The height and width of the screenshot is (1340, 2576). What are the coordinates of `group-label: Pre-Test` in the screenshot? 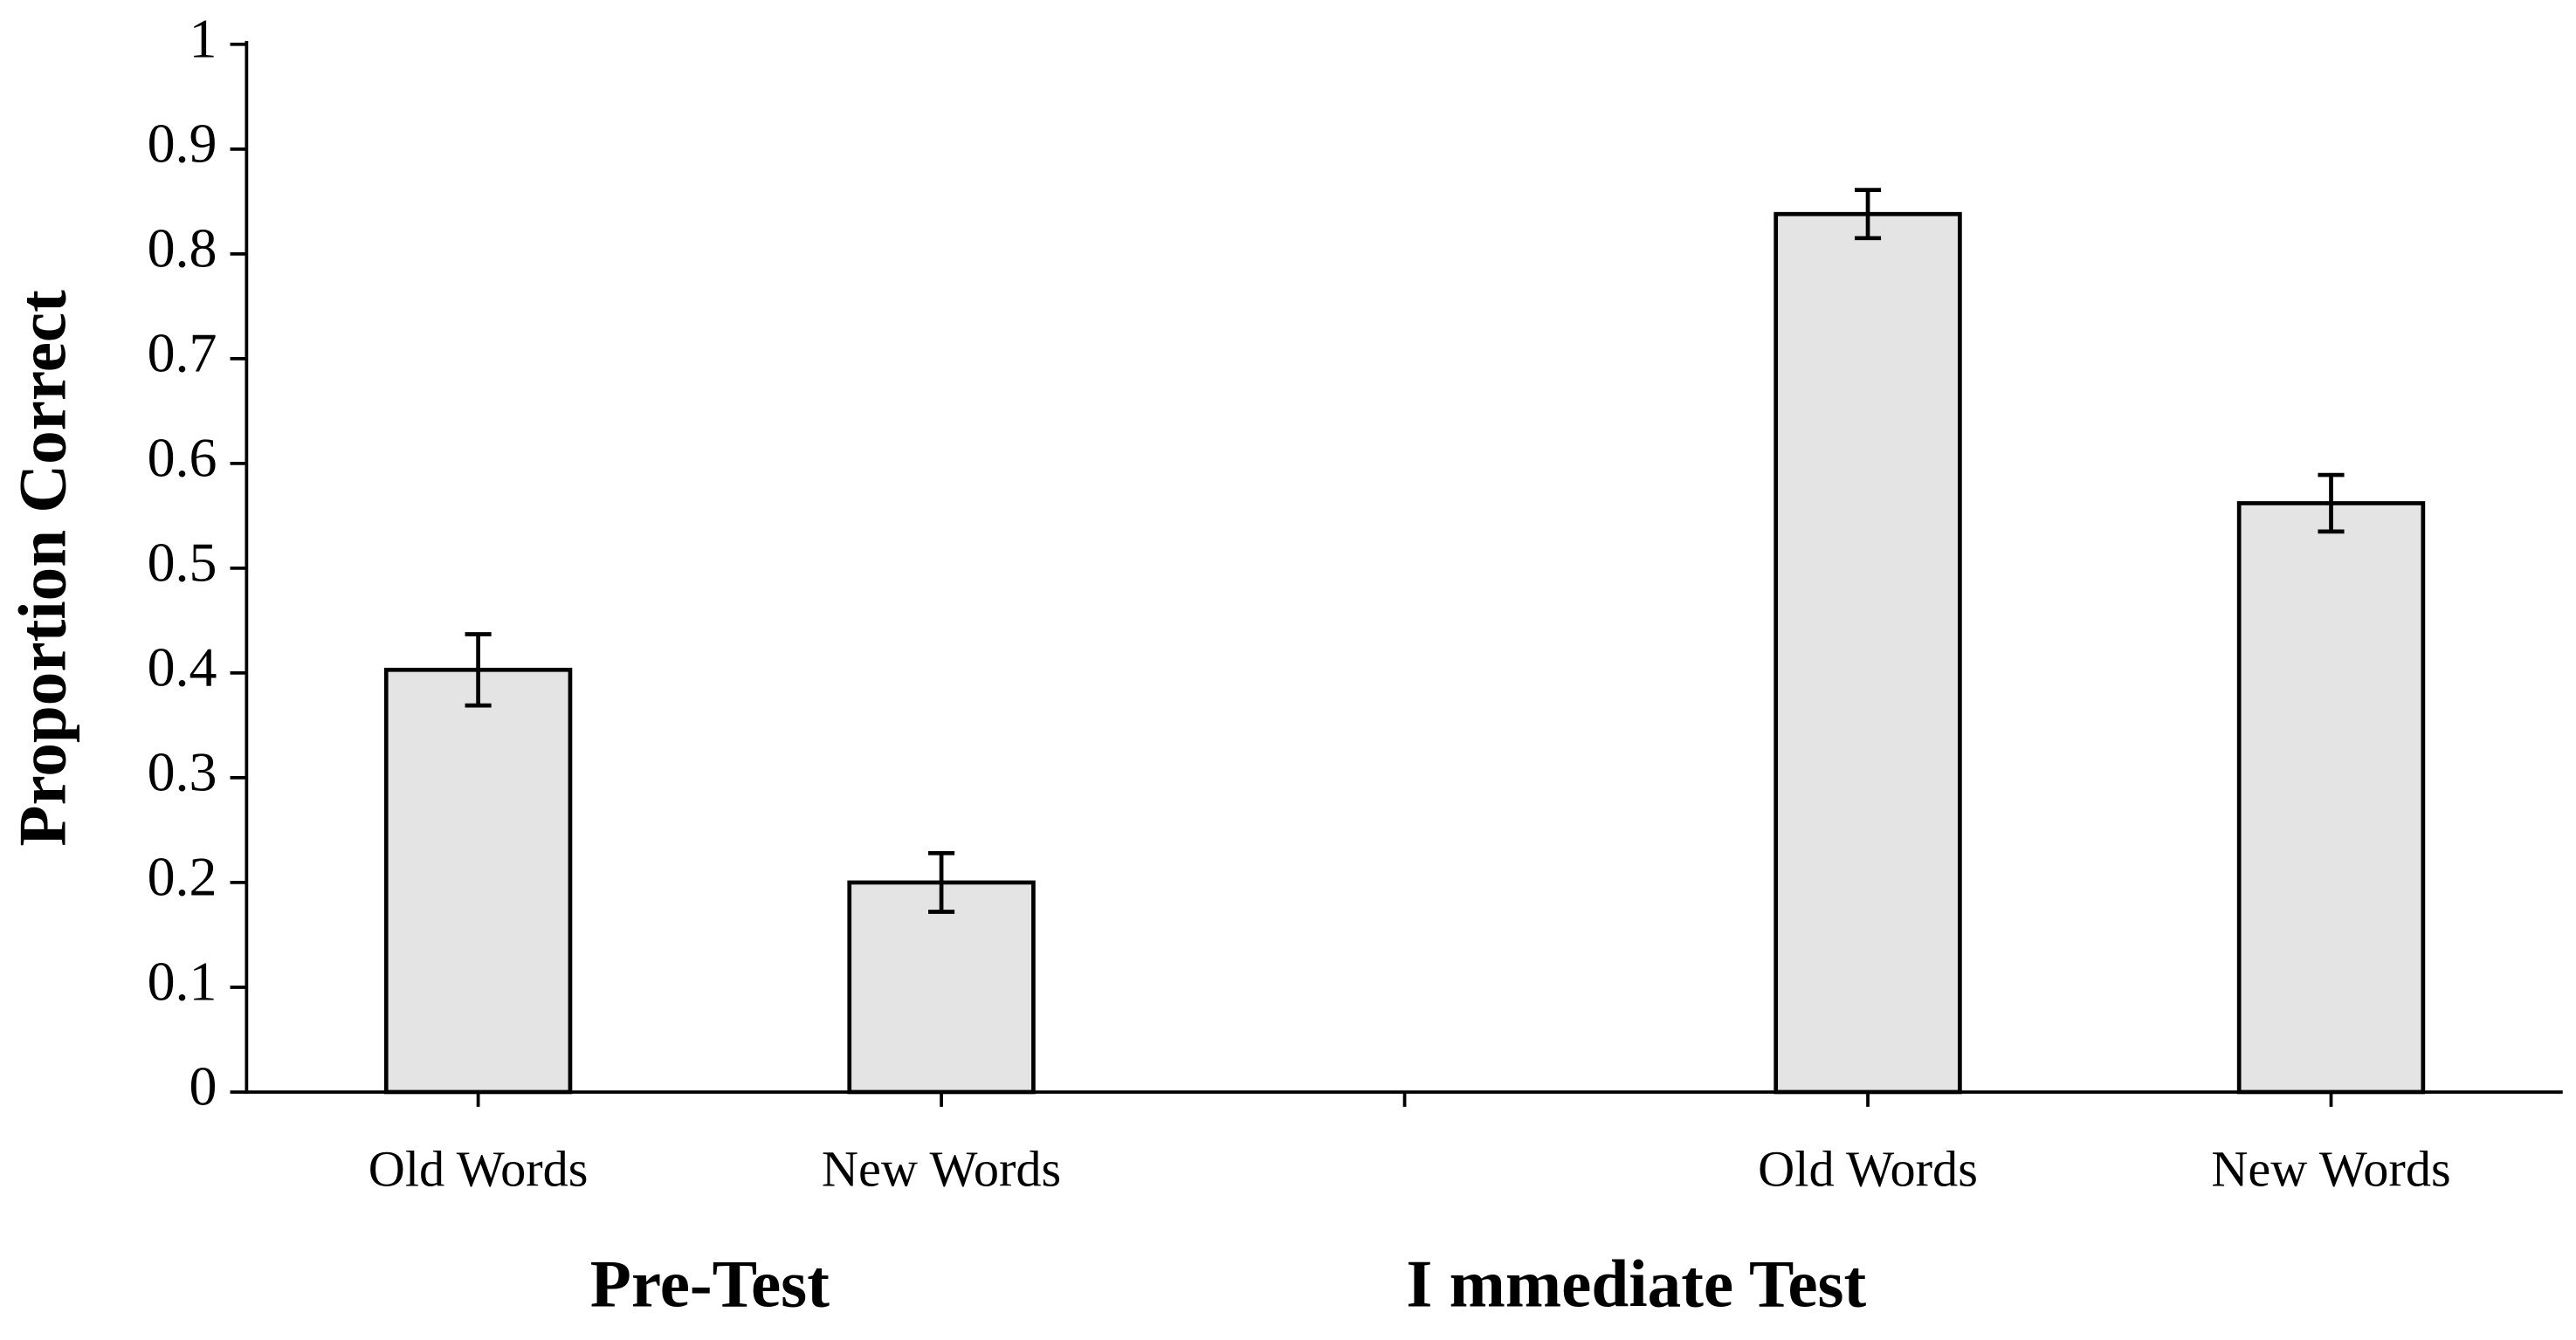 It's located at (710, 1283).